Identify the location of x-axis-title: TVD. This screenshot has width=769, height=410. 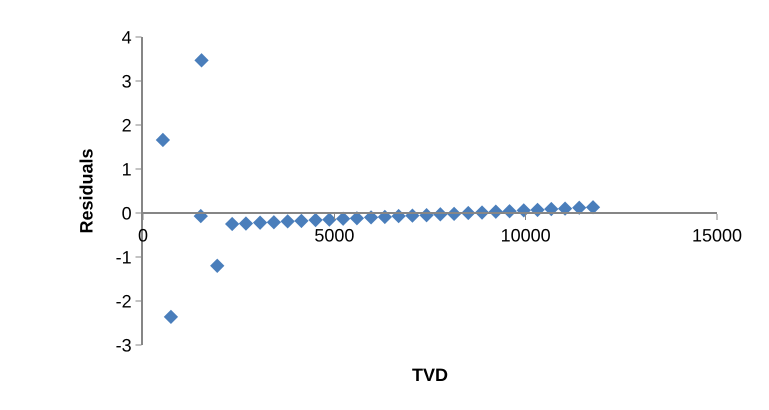
(430, 375).